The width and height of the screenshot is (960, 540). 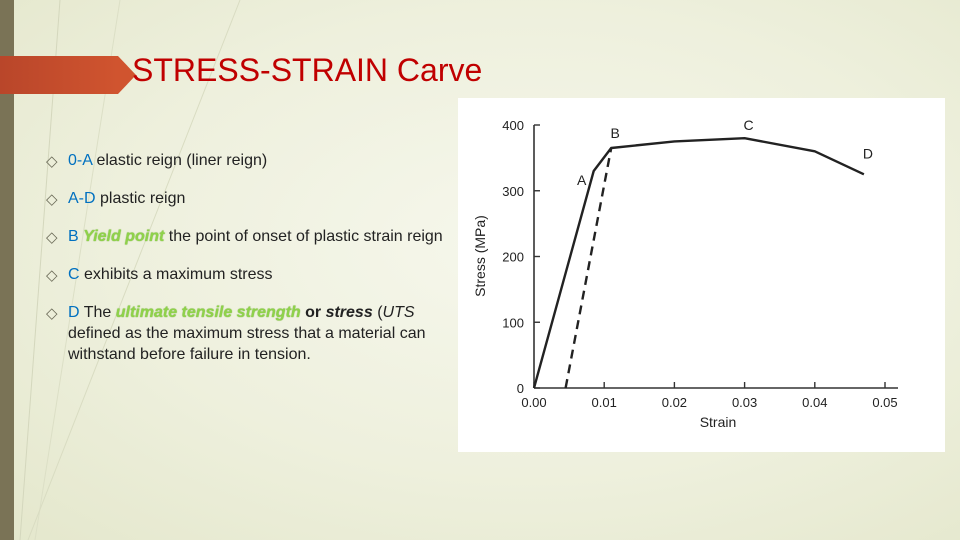 What do you see at coordinates (513, 257) in the screenshot?
I see `y-tick-label: 200` at bounding box center [513, 257].